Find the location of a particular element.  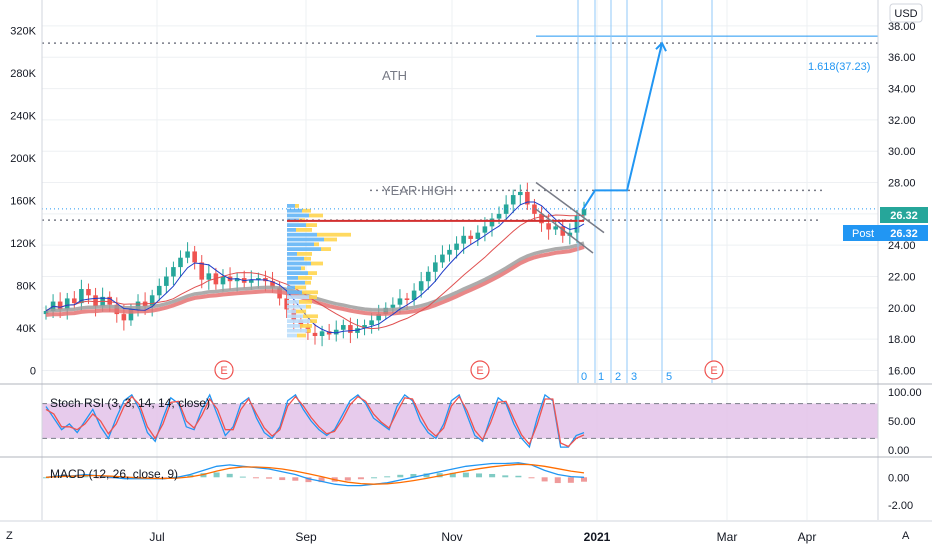

ma-fast is located at coordinates (315, 267).